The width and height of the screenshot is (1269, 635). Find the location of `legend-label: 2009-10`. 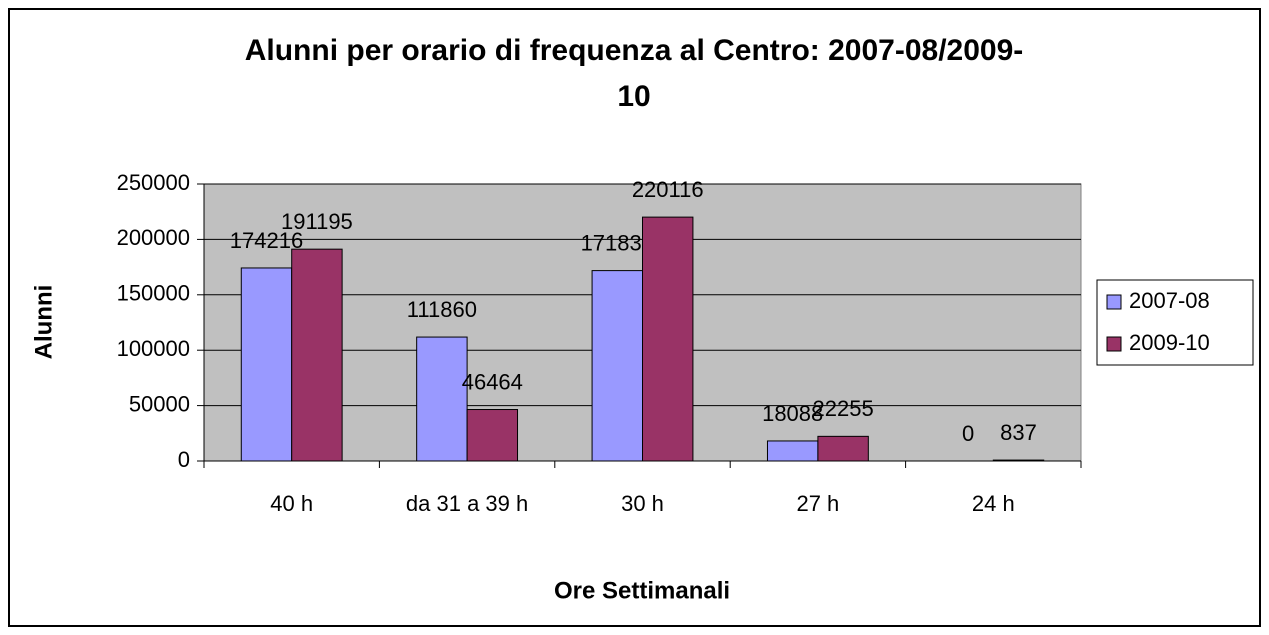

legend-label: 2009-10 is located at coordinates (1169, 342).